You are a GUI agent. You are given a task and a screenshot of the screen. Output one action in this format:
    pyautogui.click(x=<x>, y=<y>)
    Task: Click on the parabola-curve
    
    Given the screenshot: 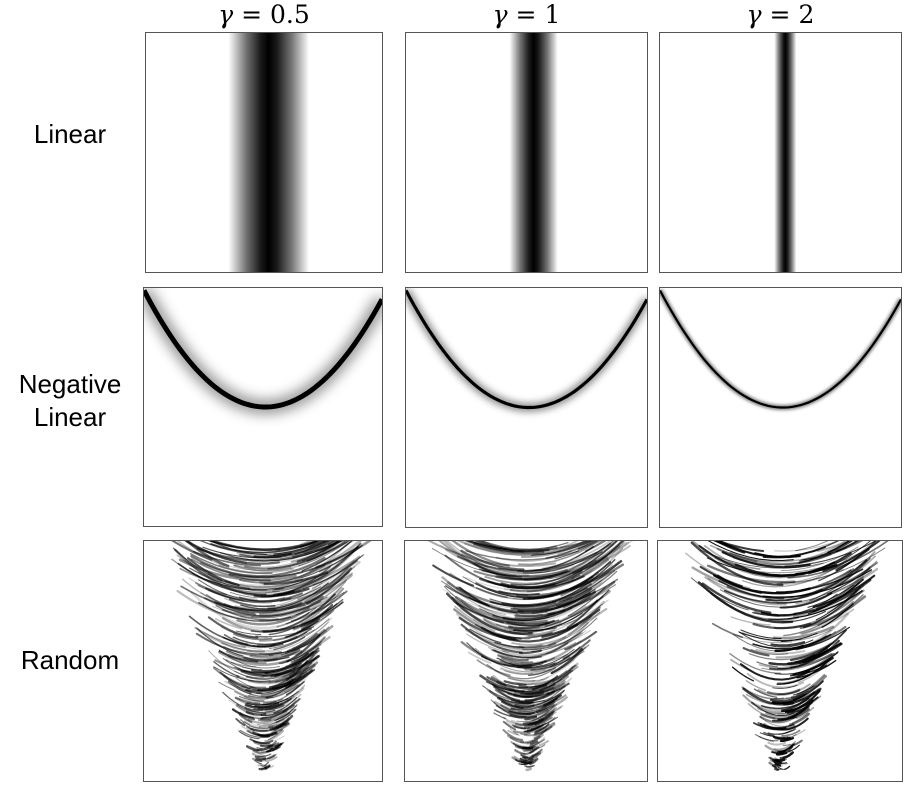 What is the action you would take?
    pyautogui.click(x=526, y=349)
    